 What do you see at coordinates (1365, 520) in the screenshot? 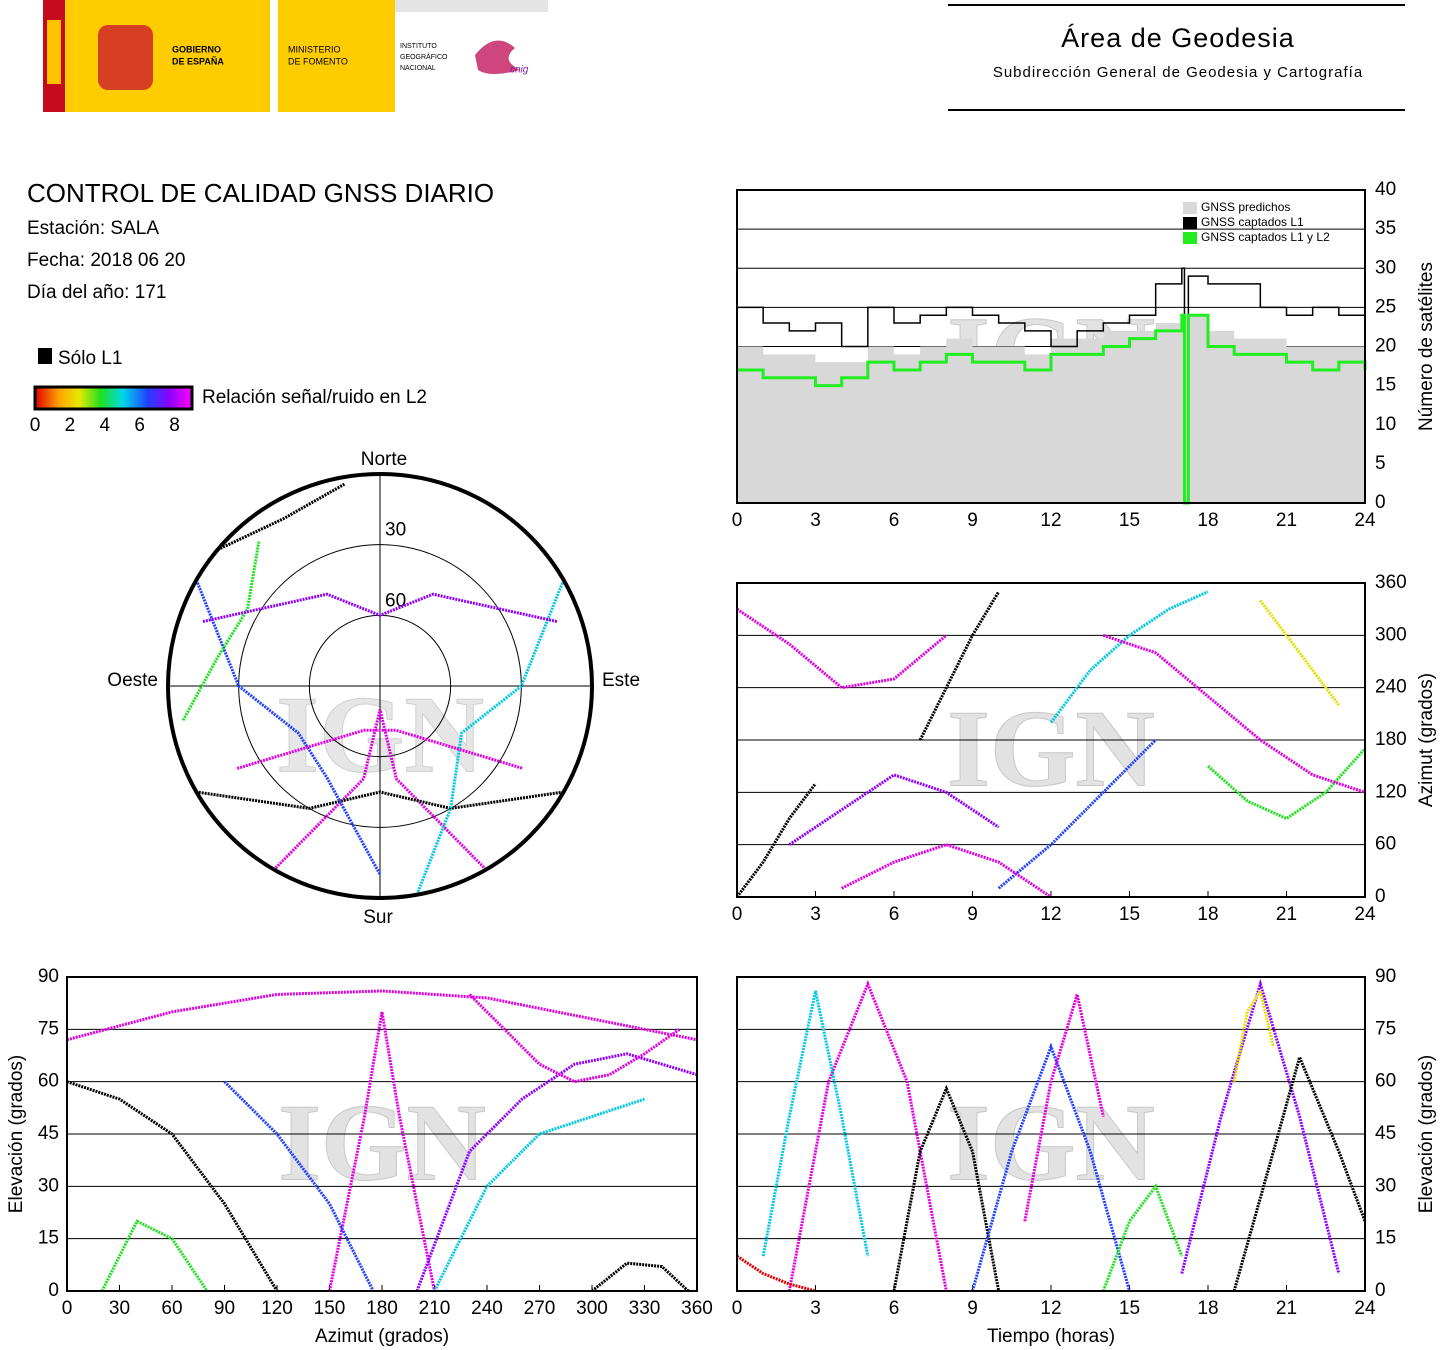
I see `x-tick-label: 24` at bounding box center [1365, 520].